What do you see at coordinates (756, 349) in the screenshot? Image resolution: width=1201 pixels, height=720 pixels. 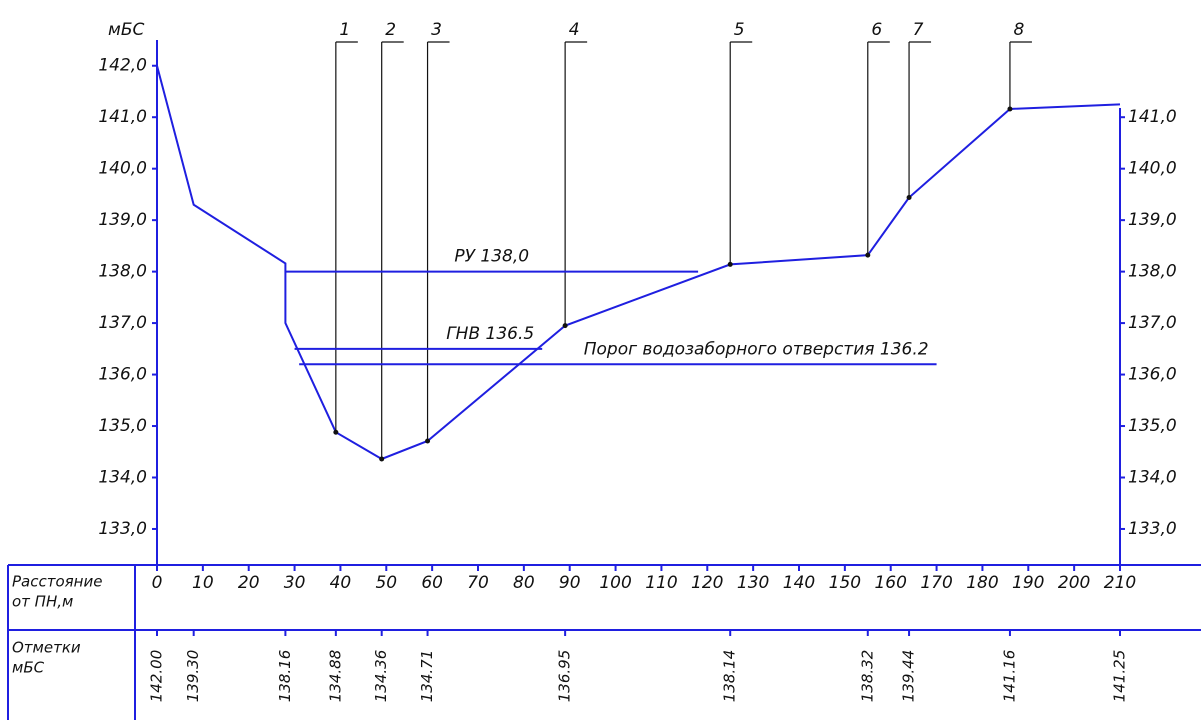 I see `level-label: Порог водозаборного отверстия 136.2` at bounding box center [756, 349].